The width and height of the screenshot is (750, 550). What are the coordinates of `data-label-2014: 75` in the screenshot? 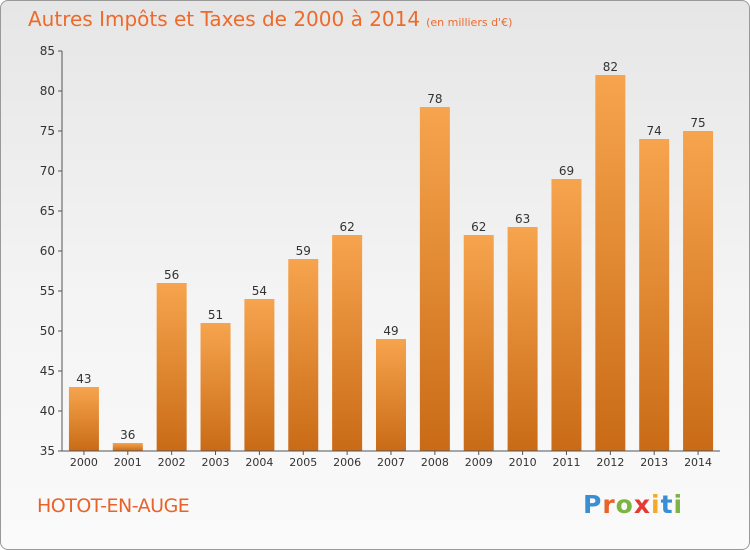 It's located at (697, 123).